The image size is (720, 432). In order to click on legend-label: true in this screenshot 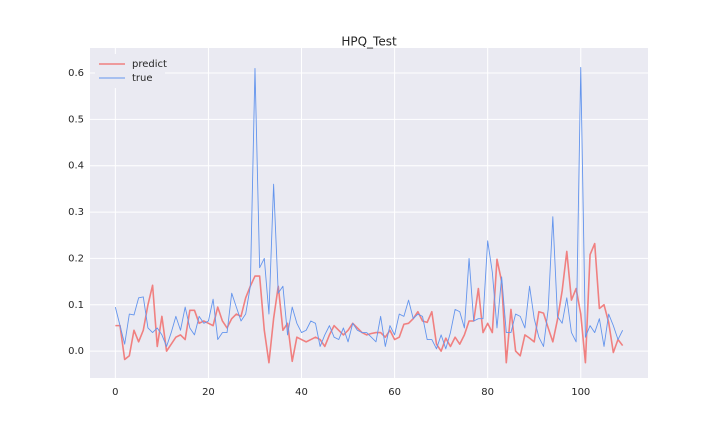, I will do `click(142, 78)`.